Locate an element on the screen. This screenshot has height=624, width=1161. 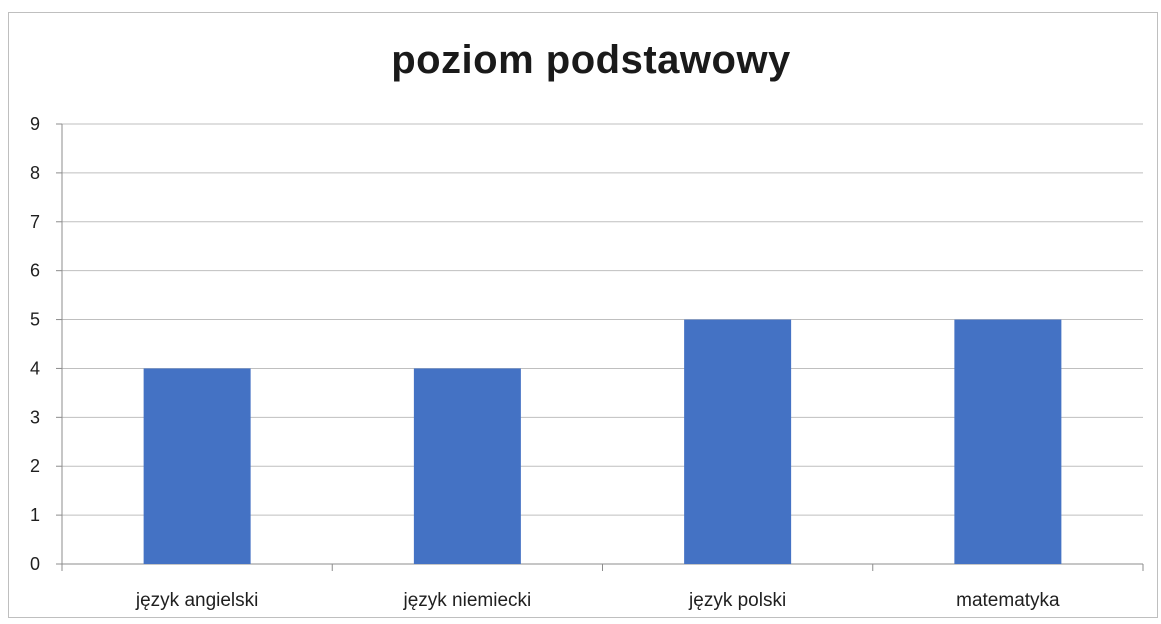
x-category-label-1: język angielski is located at coordinates (197, 600).